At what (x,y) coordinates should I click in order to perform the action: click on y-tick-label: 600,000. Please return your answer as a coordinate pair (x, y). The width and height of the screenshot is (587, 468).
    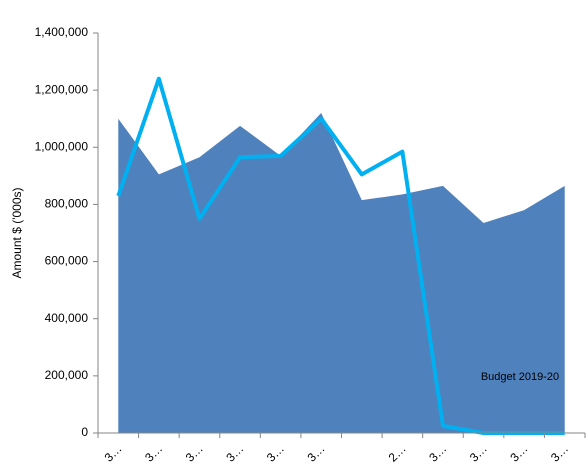
    Looking at the image, I should click on (67, 261).